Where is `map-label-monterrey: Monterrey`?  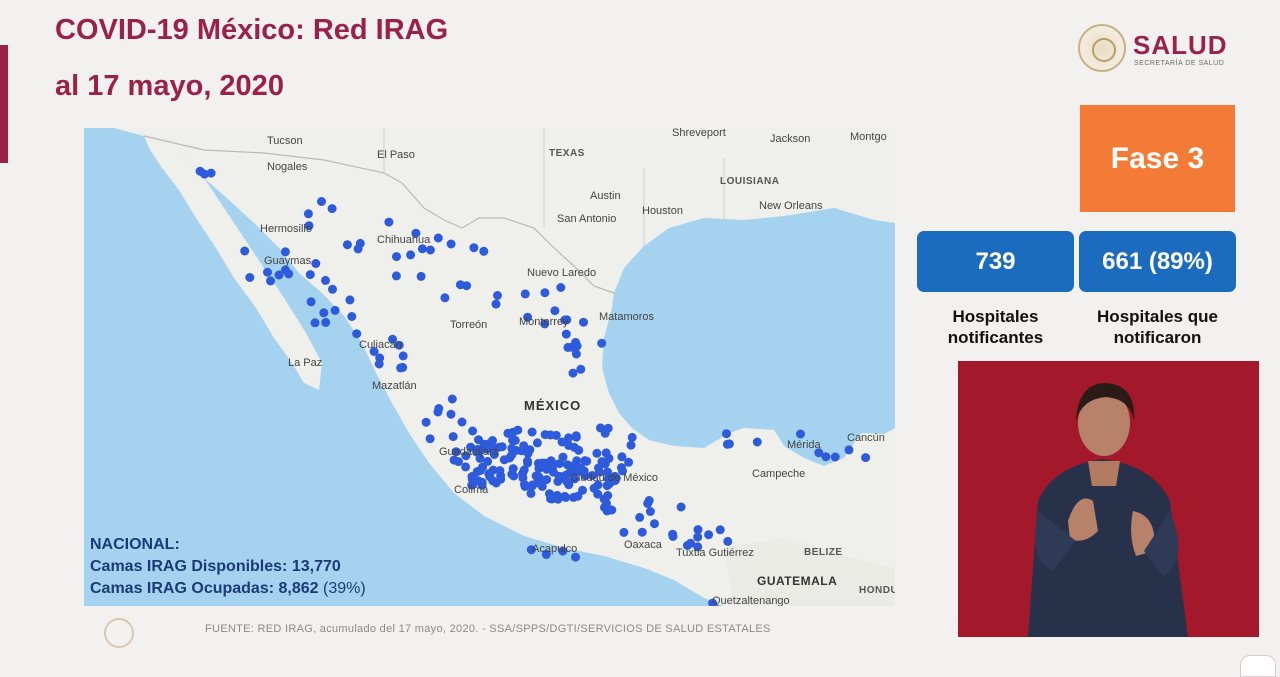
map-label-monterrey: Monterrey is located at coordinates (544, 322).